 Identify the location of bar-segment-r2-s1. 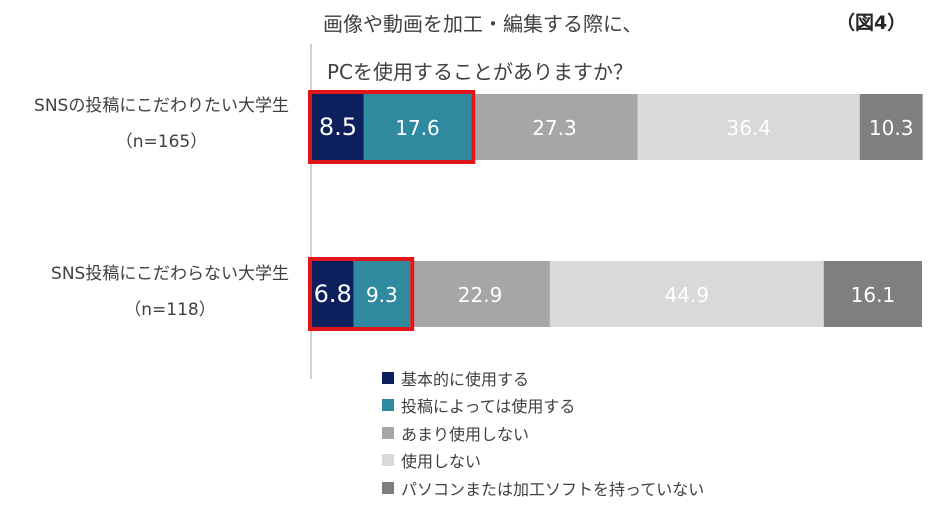
(333, 294).